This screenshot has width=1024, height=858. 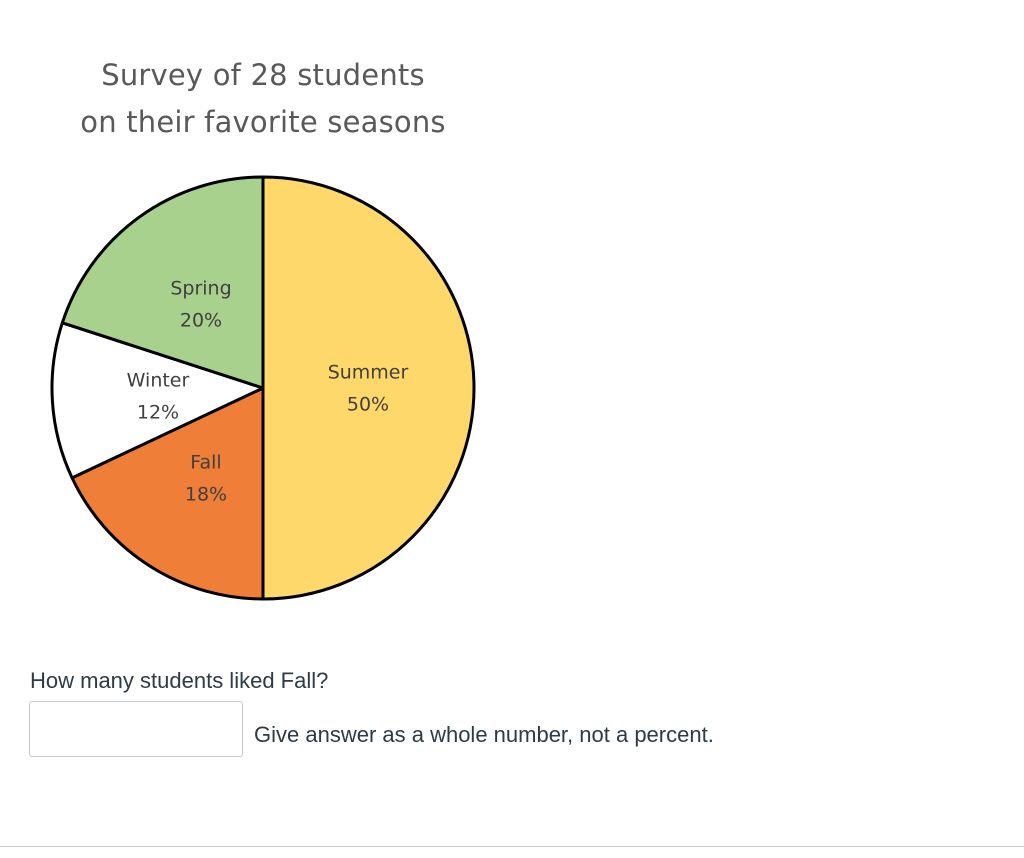 I want to click on question-text: How many students liked Fall?, so click(x=179, y=680).